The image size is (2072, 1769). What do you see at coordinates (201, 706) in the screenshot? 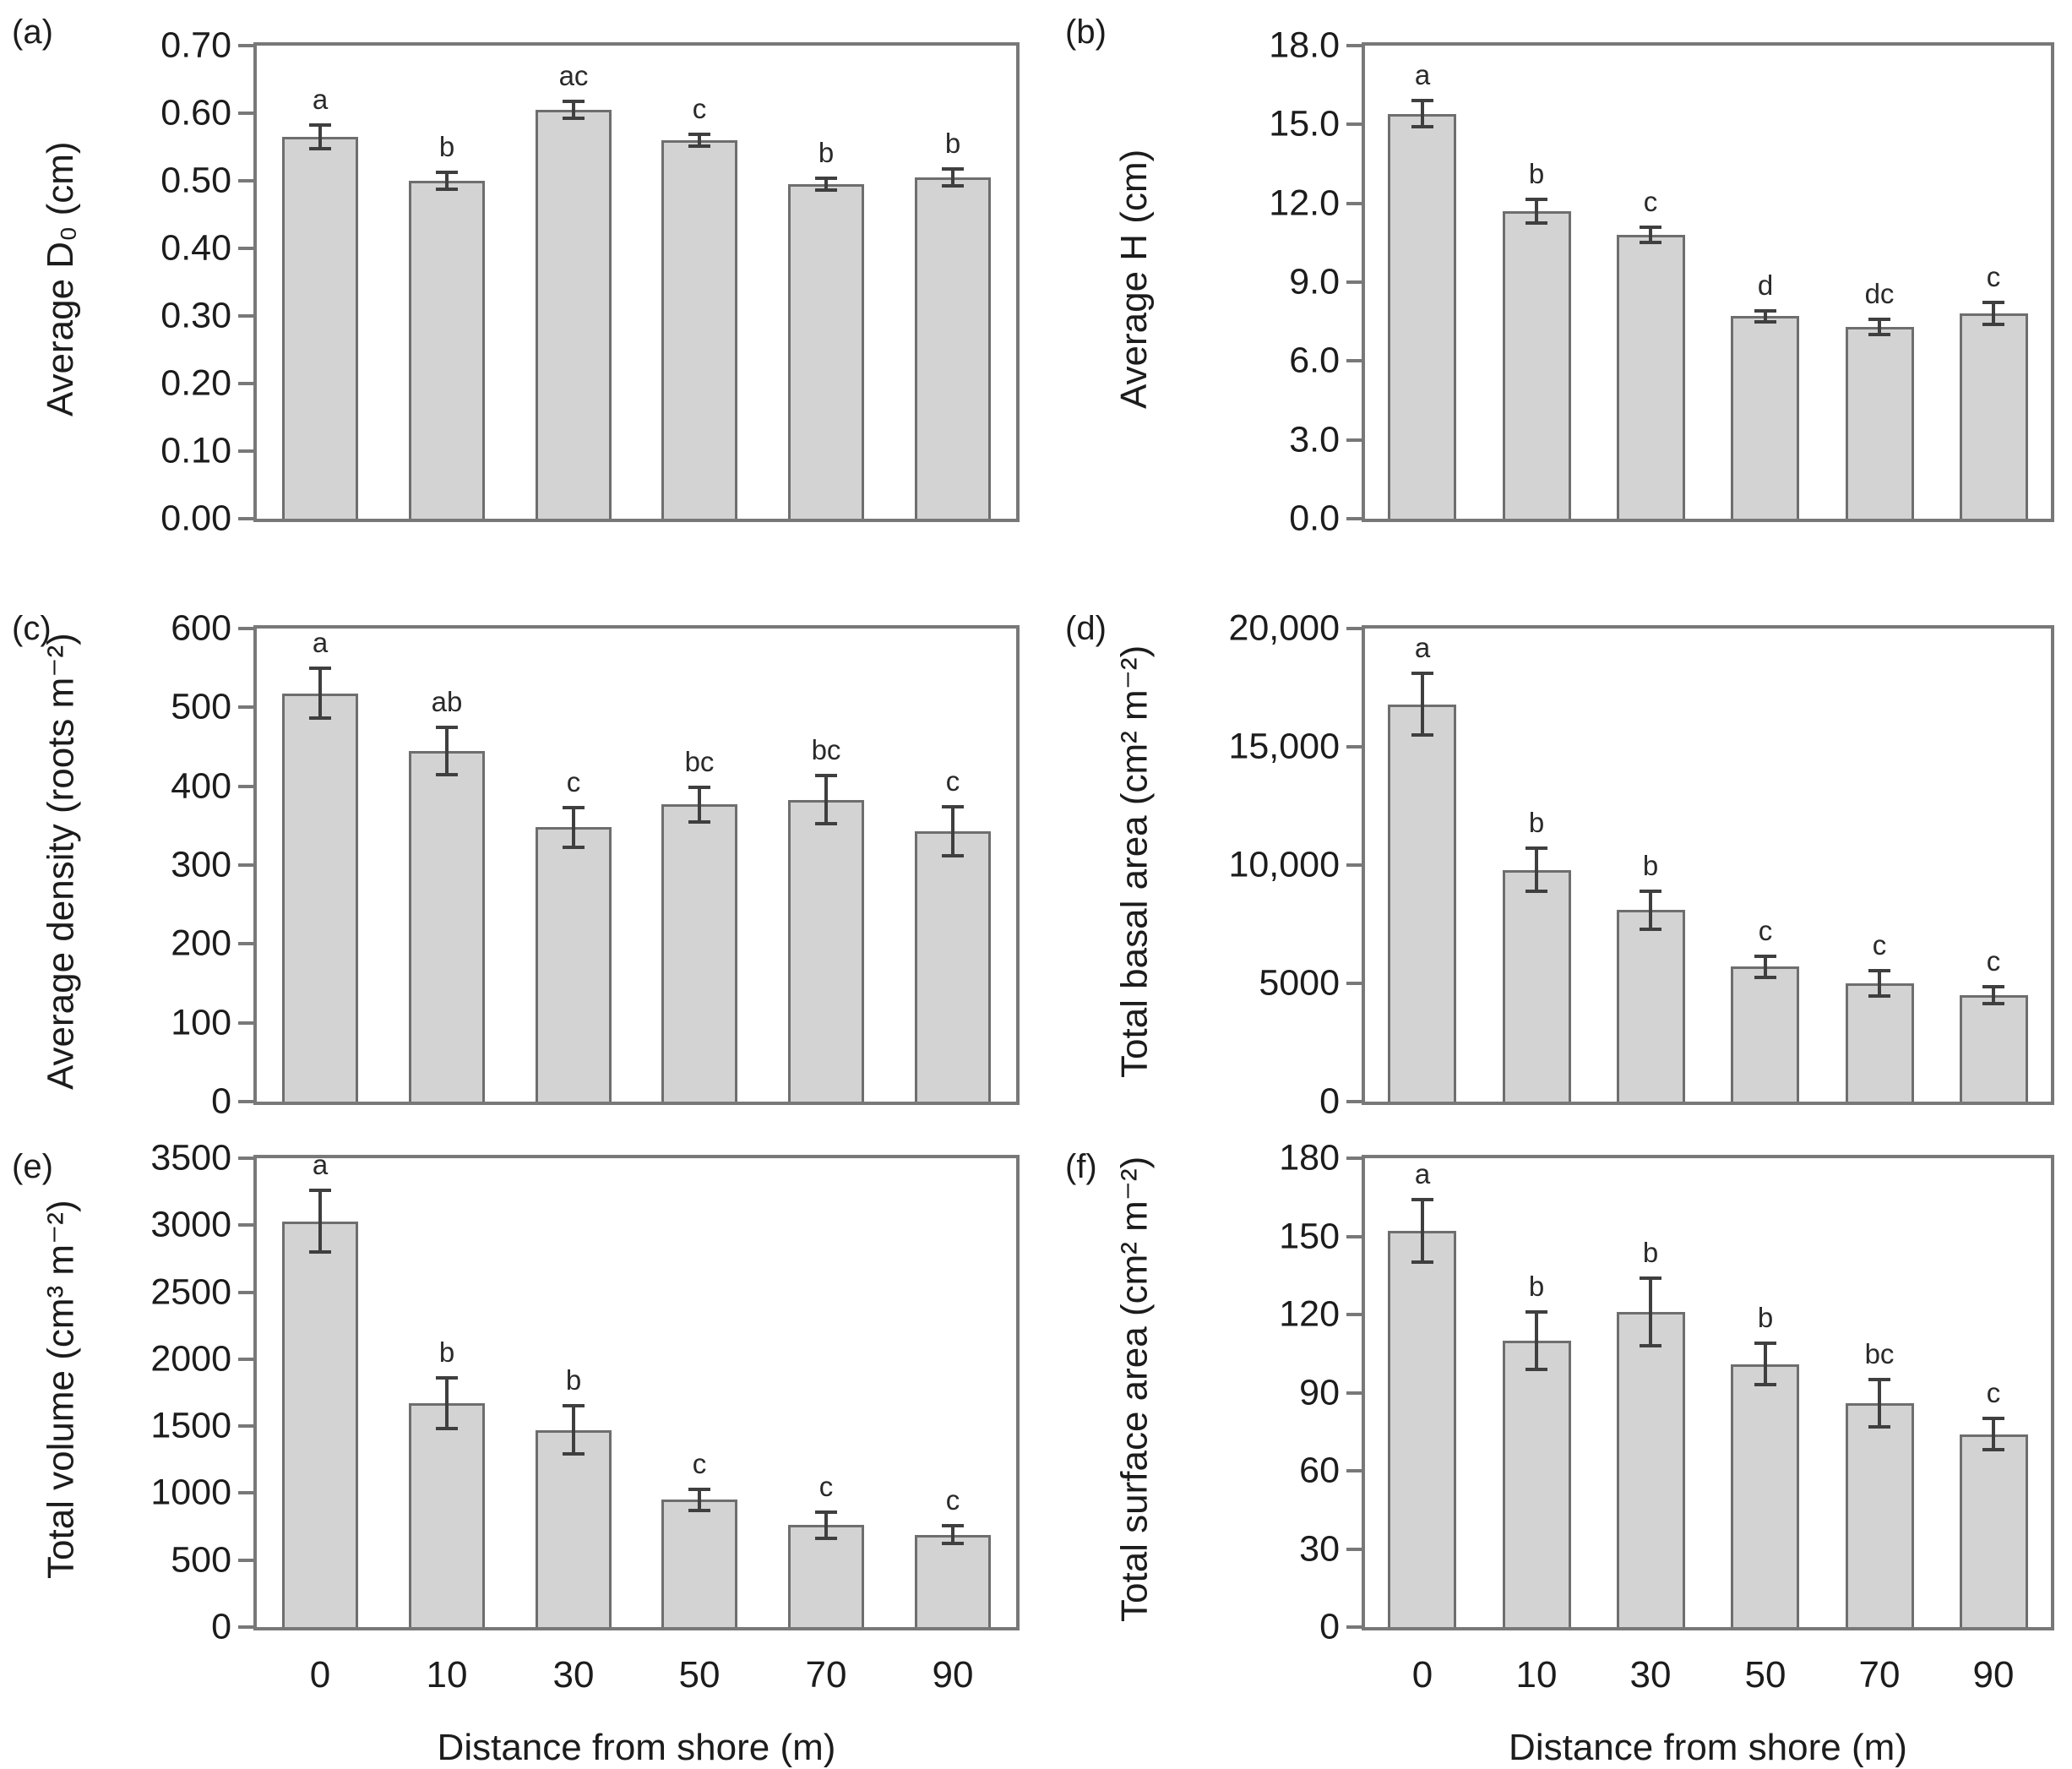
I see `y-tick-label: 500` at bounding box center [201, 706].